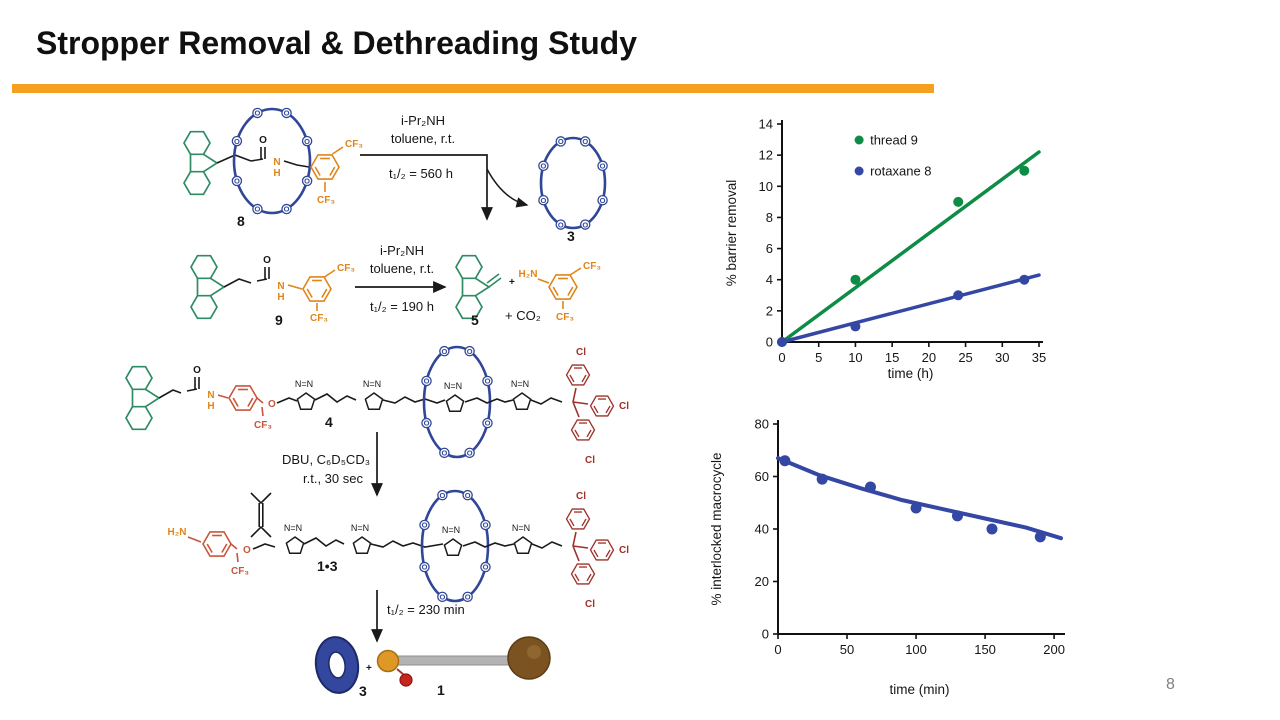 The width and height of the screenshot is (1280, 720). Describe the element at coordinates (766, 186) in the screenshot. I see `y-tick-label: 10` at that location.